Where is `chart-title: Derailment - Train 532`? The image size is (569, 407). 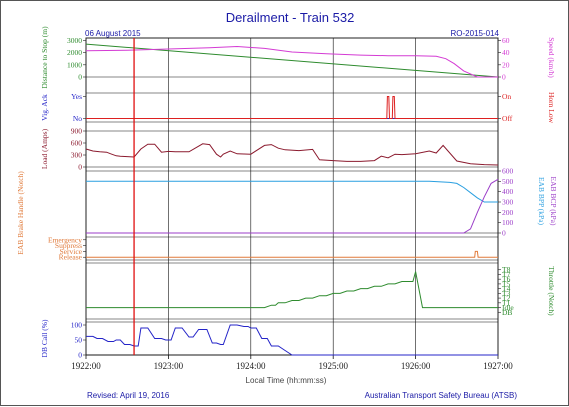
chart-title: Derailment - Train 532 is located at coordinates (290, 17).